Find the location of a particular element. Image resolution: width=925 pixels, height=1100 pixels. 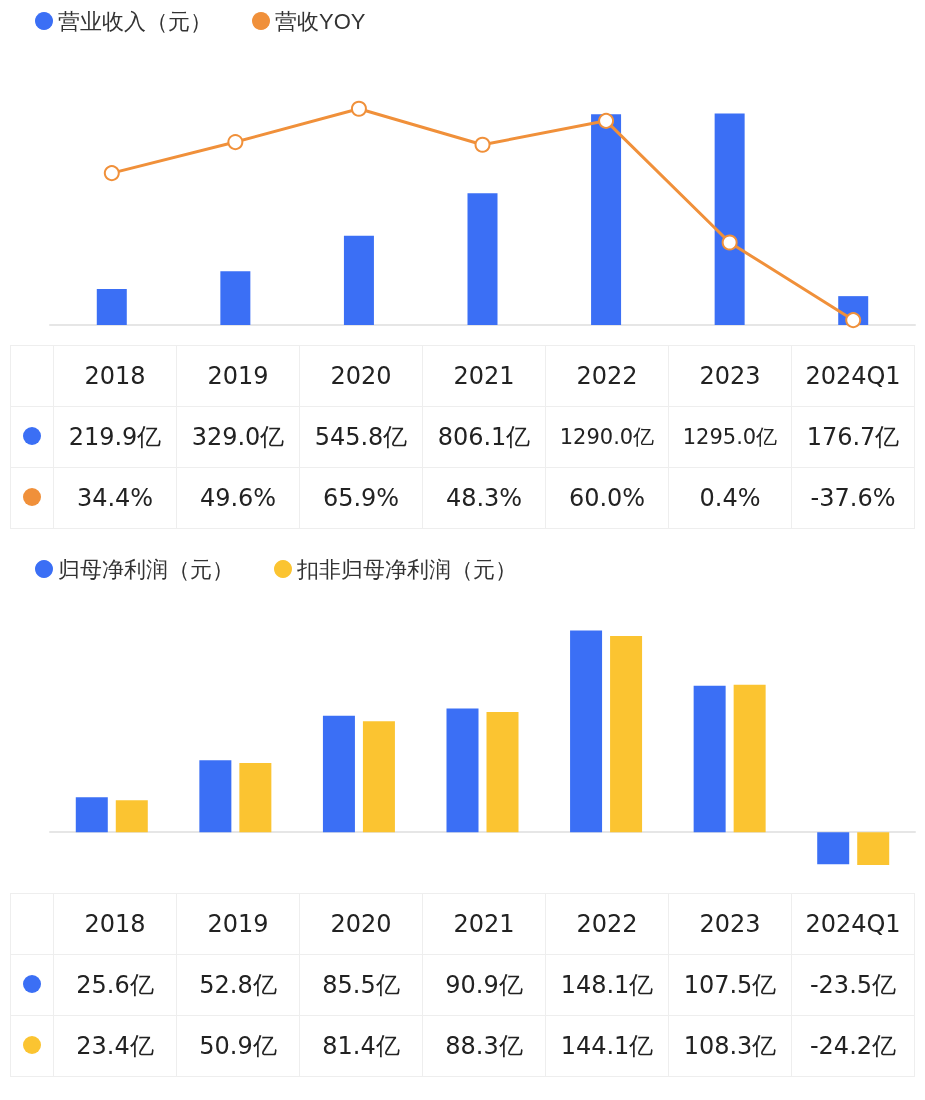

legend-label: 营业收入（元） is located at coordinates (135, 21).